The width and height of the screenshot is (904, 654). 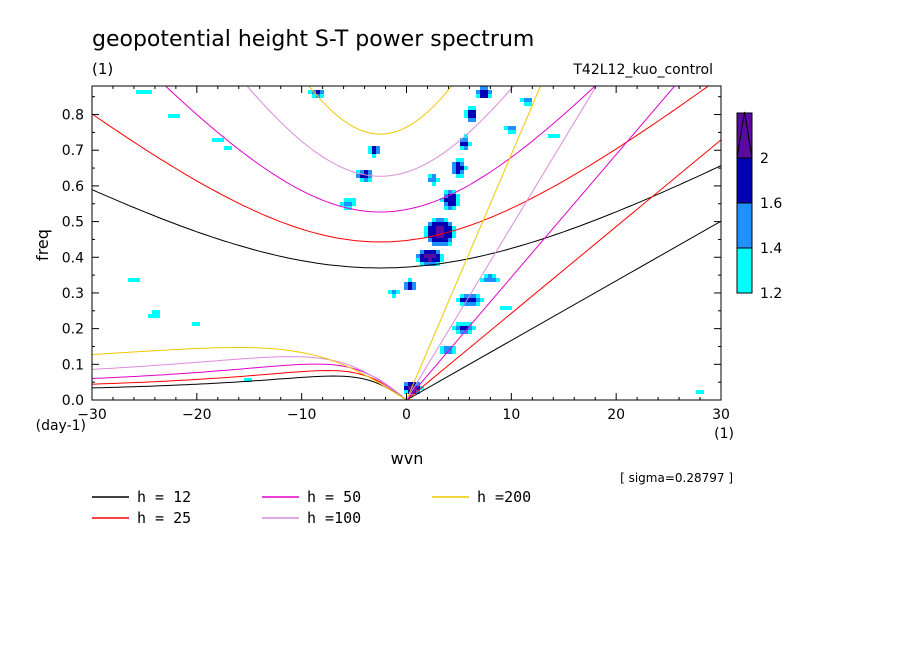 I want to click on legend-label: h = 25, so click(x=164, y=518).